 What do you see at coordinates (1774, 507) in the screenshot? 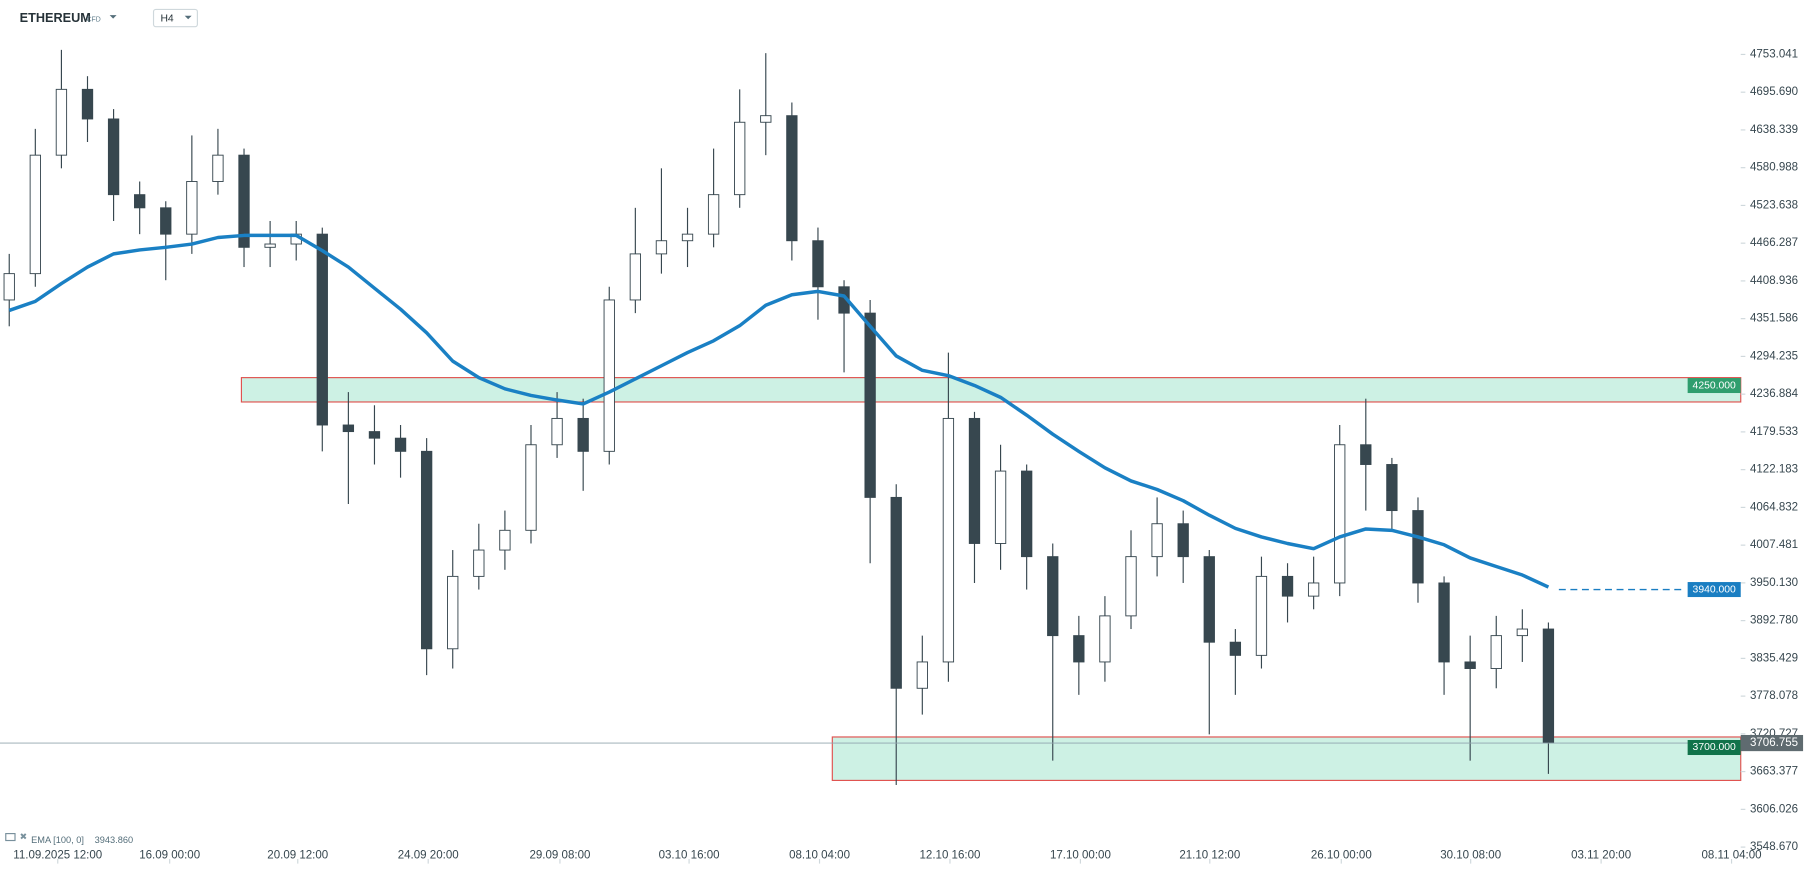
I see `y-tick-label: 4064.832` at bounding box center [1774, 507].